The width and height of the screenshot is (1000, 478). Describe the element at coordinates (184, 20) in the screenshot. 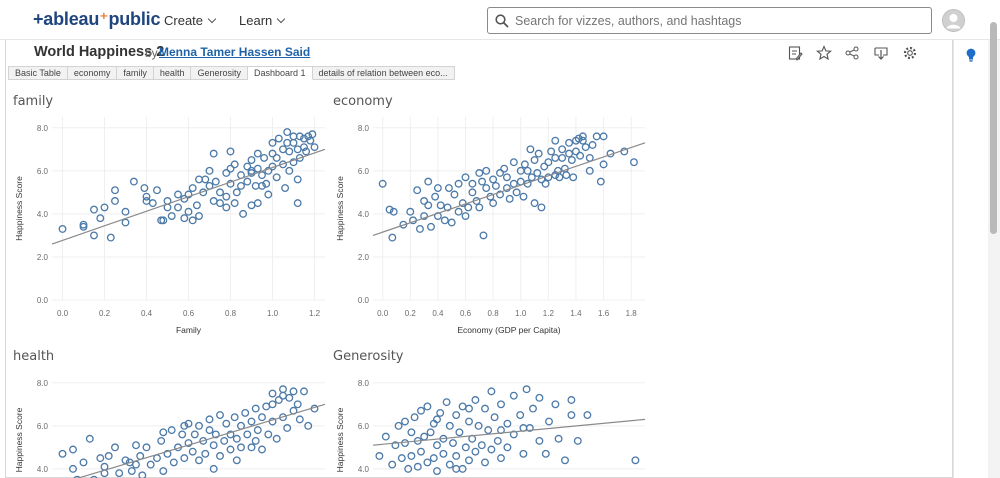

I see `create-menu-label: Create` at that location.